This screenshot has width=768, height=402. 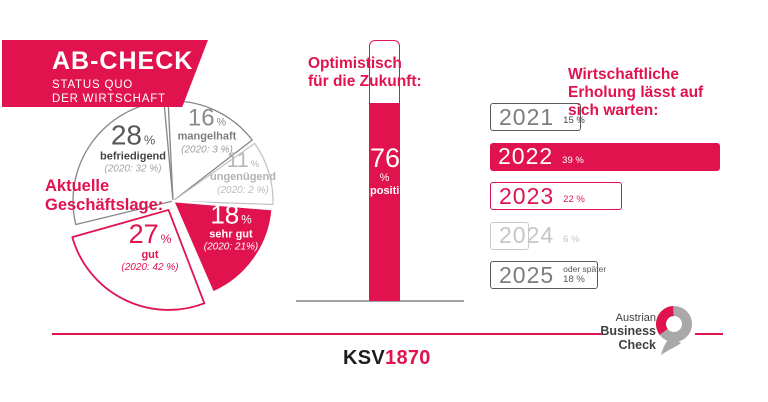 What do you see at coordinates (573, 160) in the screenshot?
I see `recovery-percent-label: 39 %` at bounding box center [573, 160].